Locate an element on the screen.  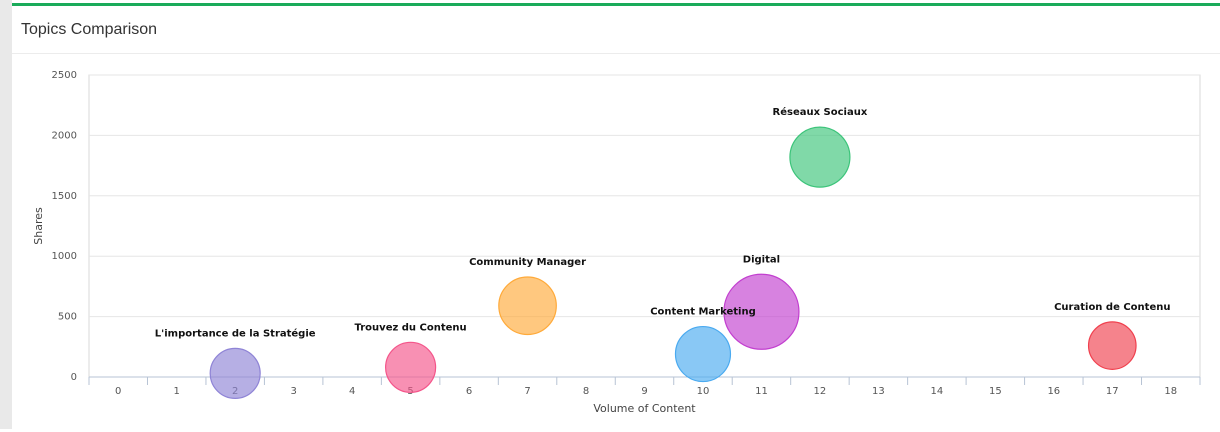
bubble-label: Trouvez du Contenu is located at coordinates (411, 327).